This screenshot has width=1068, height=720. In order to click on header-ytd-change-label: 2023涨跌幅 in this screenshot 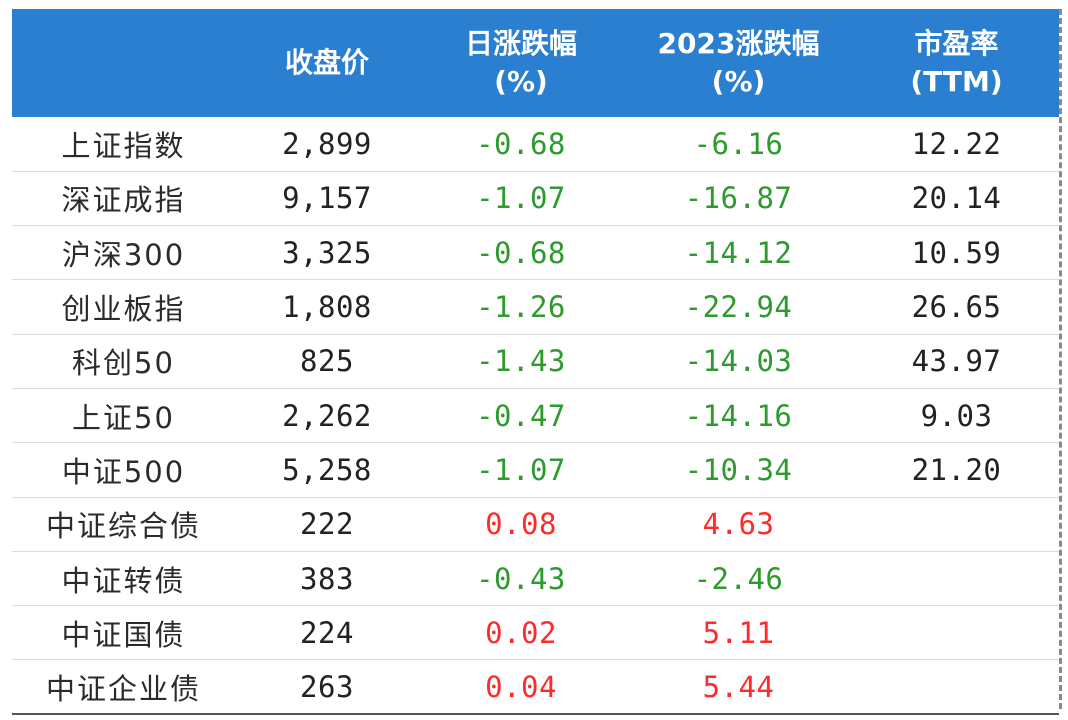, I will do `click(738, 43)`.